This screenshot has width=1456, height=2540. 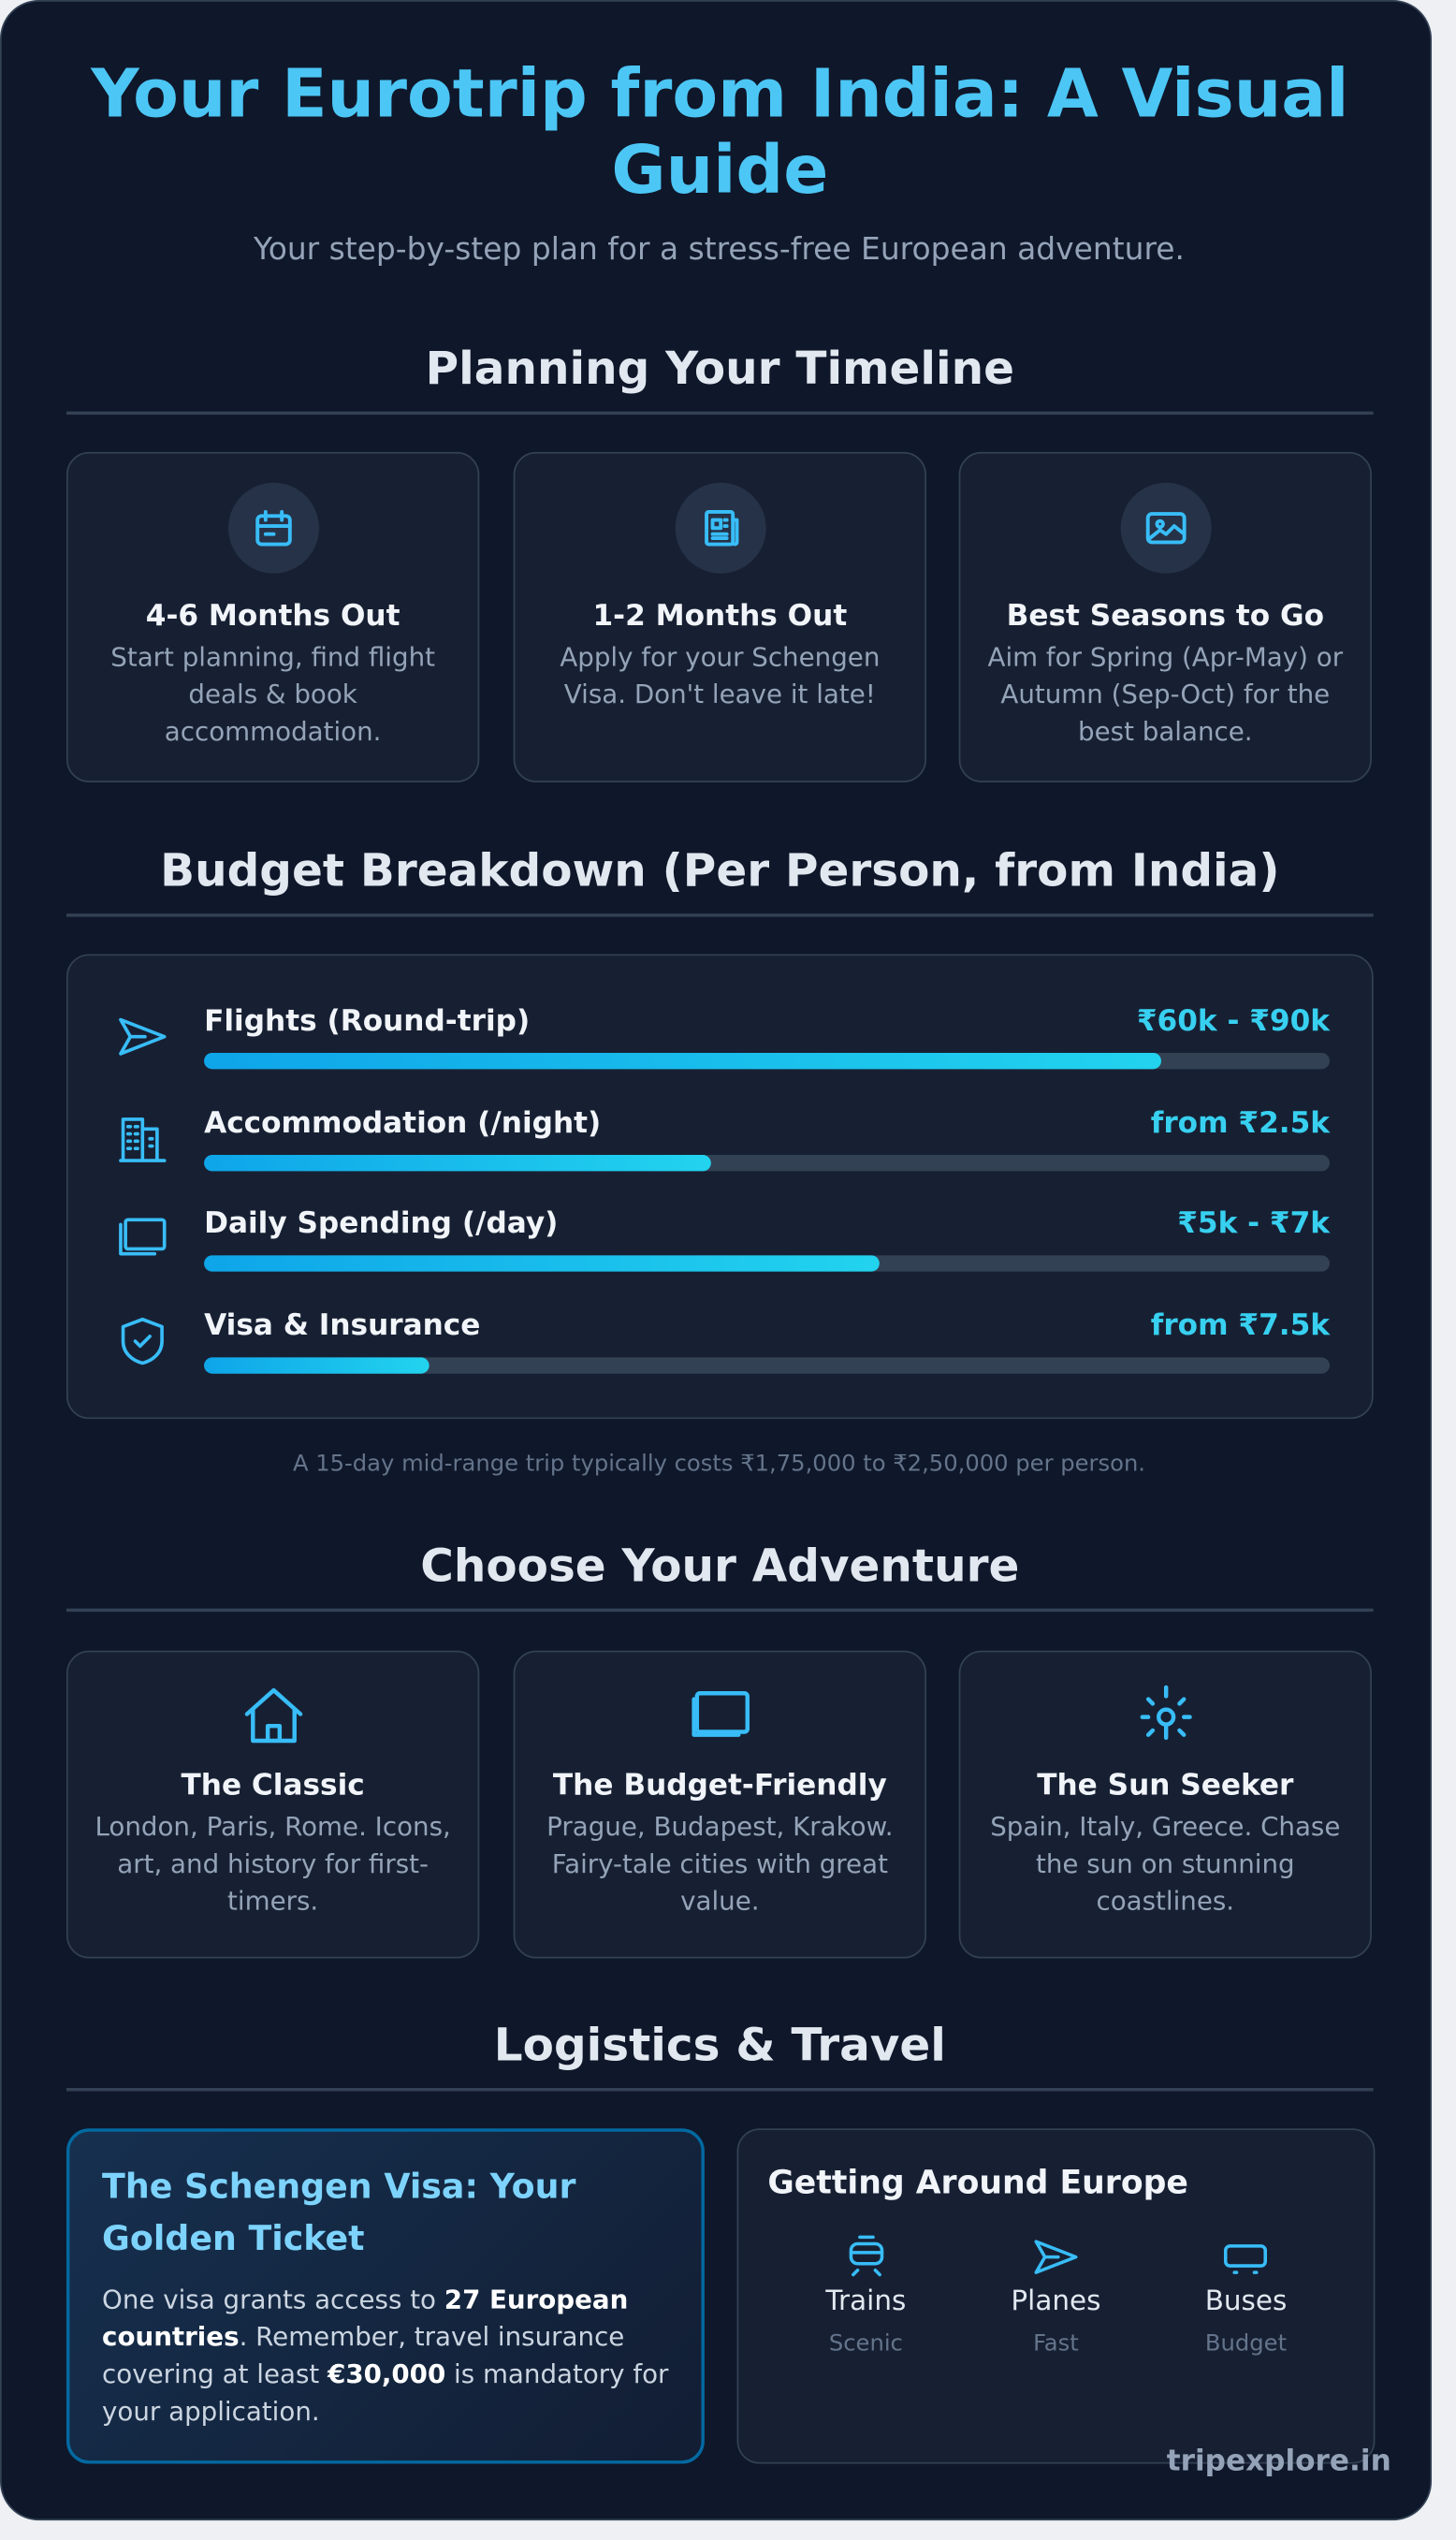 What do you see at coordinates (720, 1576) in the screenshot?
I see `section-heading: Choose Your Adventure` at bounding box center [720, 1576].